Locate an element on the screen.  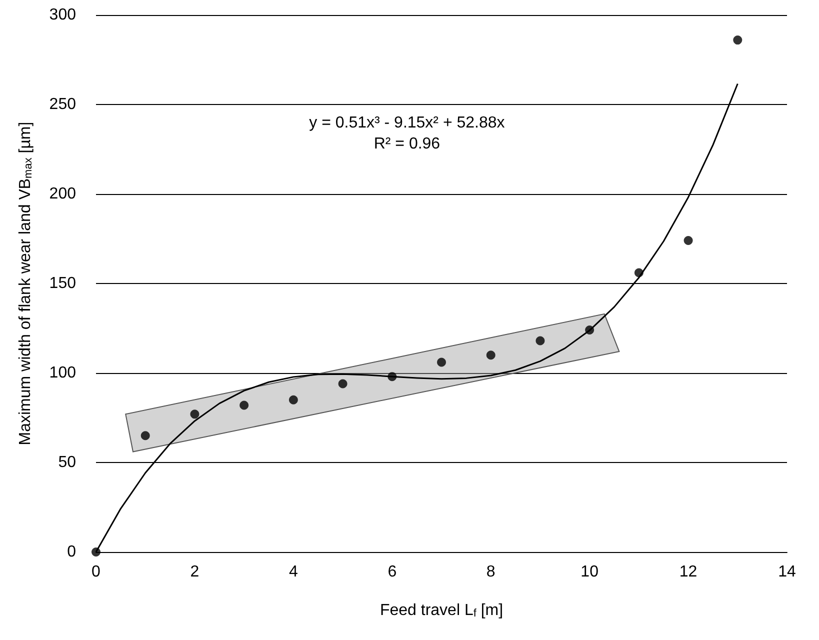
x-tick-label: 10 is located at coordinates (589, 572).